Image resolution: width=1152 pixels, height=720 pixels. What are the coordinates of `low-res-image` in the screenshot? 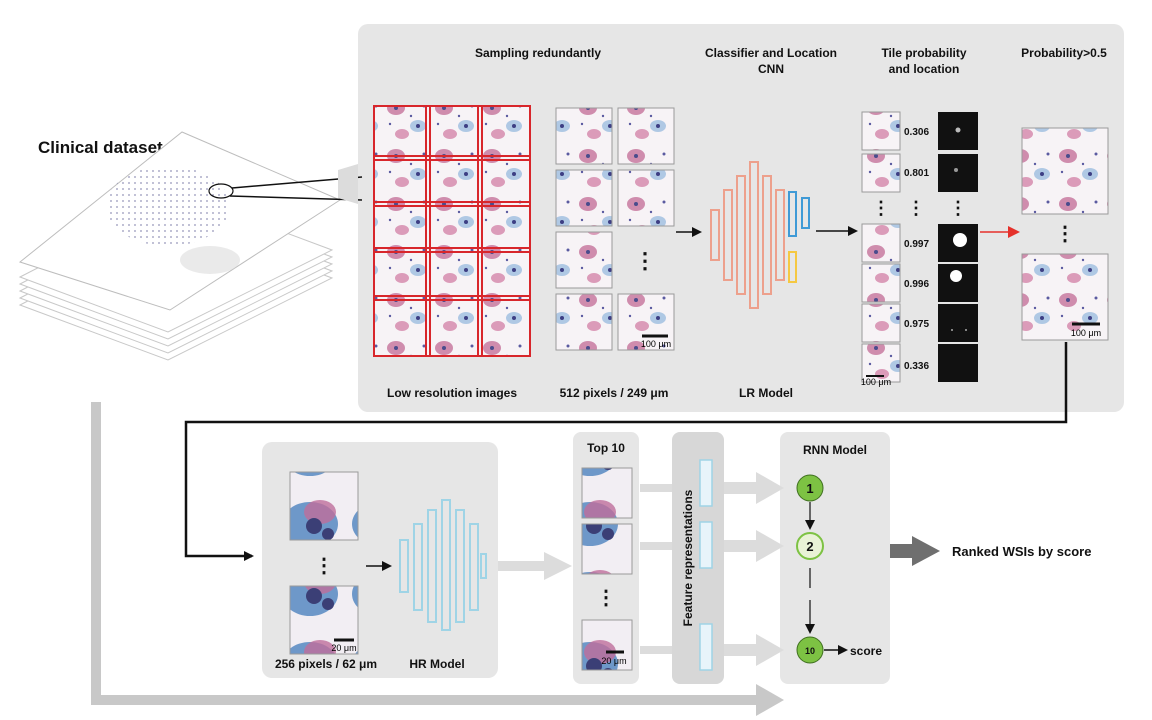 It's located at (452, 231).